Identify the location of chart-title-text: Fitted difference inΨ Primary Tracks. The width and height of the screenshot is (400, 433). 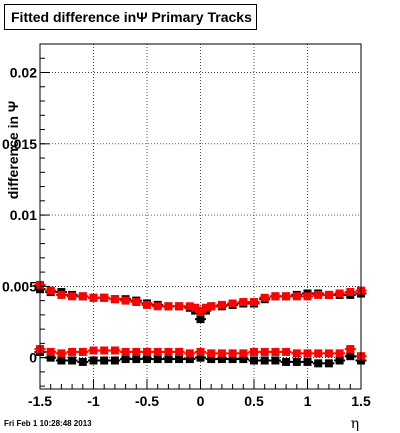
(131, 17).